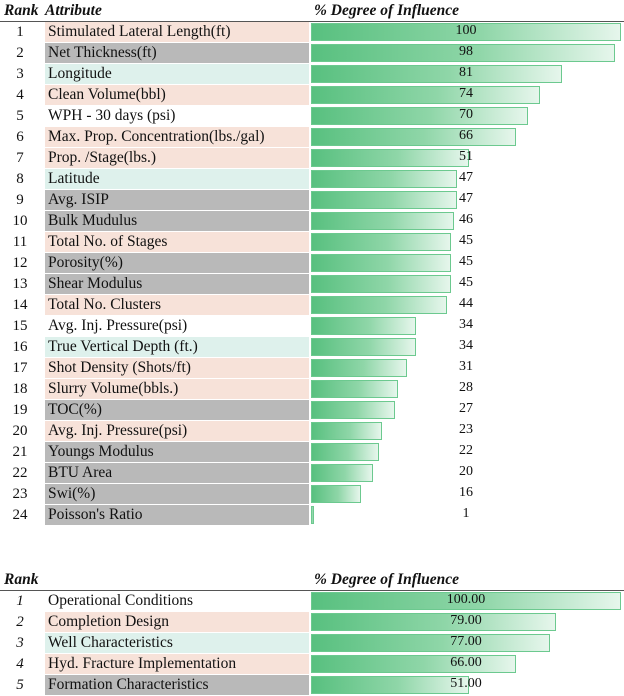 The width and height of the screenshot is (624, 696). I want to click on attribute-label: Slurry Volume(bbls.), so click(177, 389).